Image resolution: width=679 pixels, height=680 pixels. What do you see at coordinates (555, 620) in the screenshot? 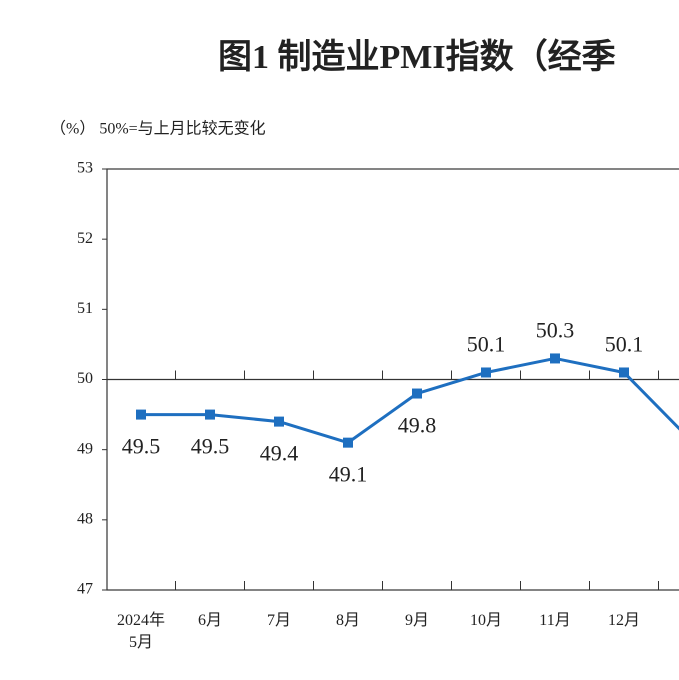
I see `x-tick-label: 11月` at bounding box center [555, 620].